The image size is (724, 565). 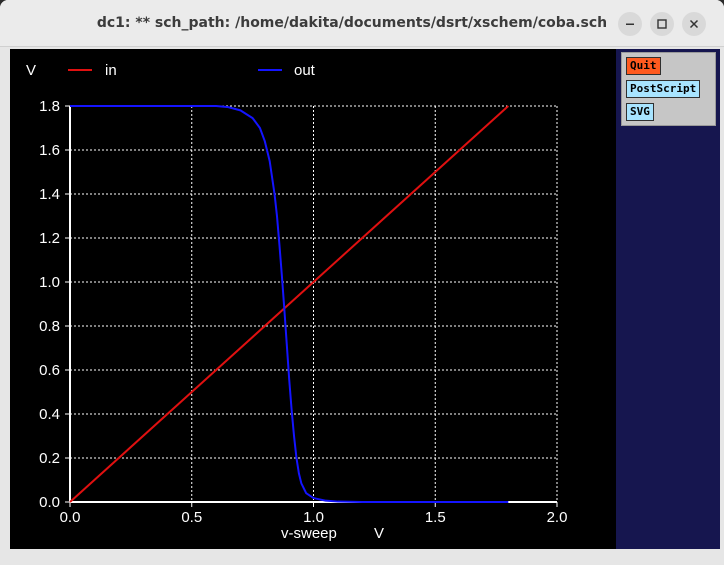 I want to click on close-button, so click(x=694, y=24).